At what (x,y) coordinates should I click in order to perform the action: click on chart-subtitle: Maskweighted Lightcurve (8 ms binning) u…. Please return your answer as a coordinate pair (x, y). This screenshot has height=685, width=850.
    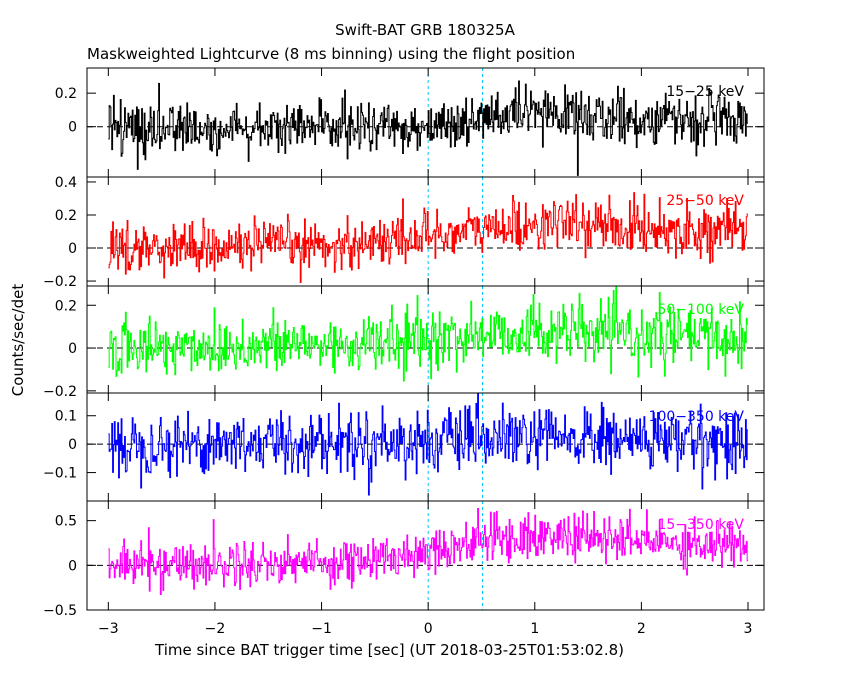
    Looking at the image, I should click on (331, 54).